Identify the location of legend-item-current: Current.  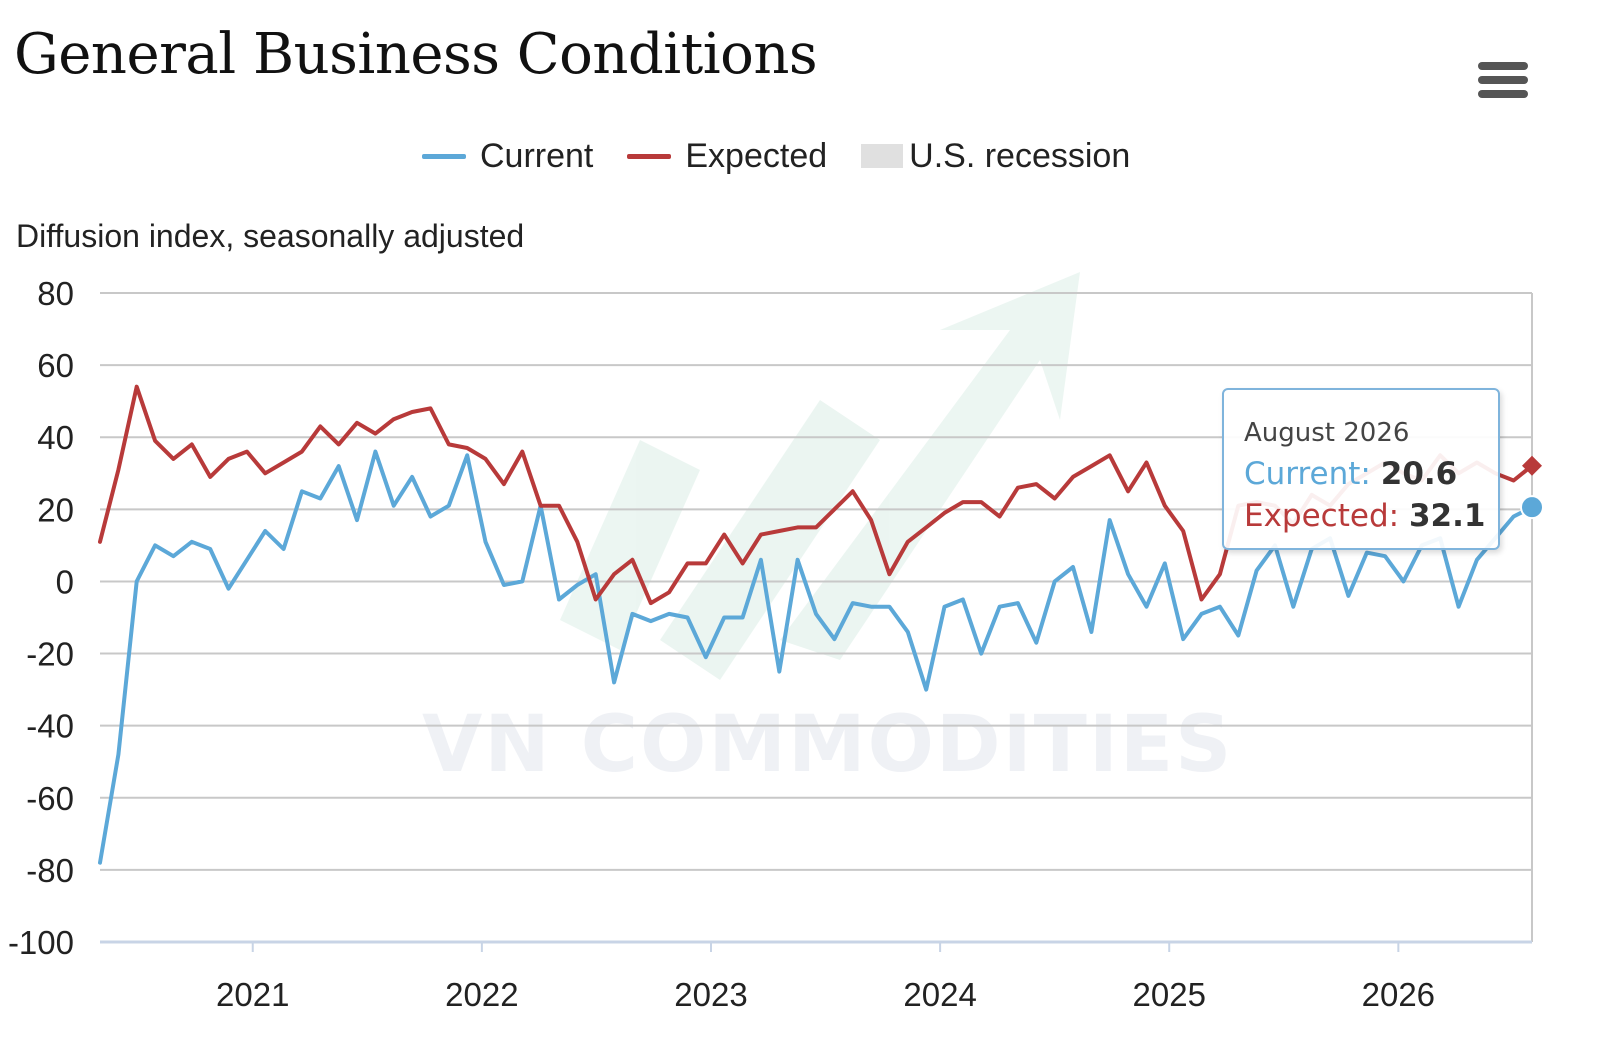
(507, 156).